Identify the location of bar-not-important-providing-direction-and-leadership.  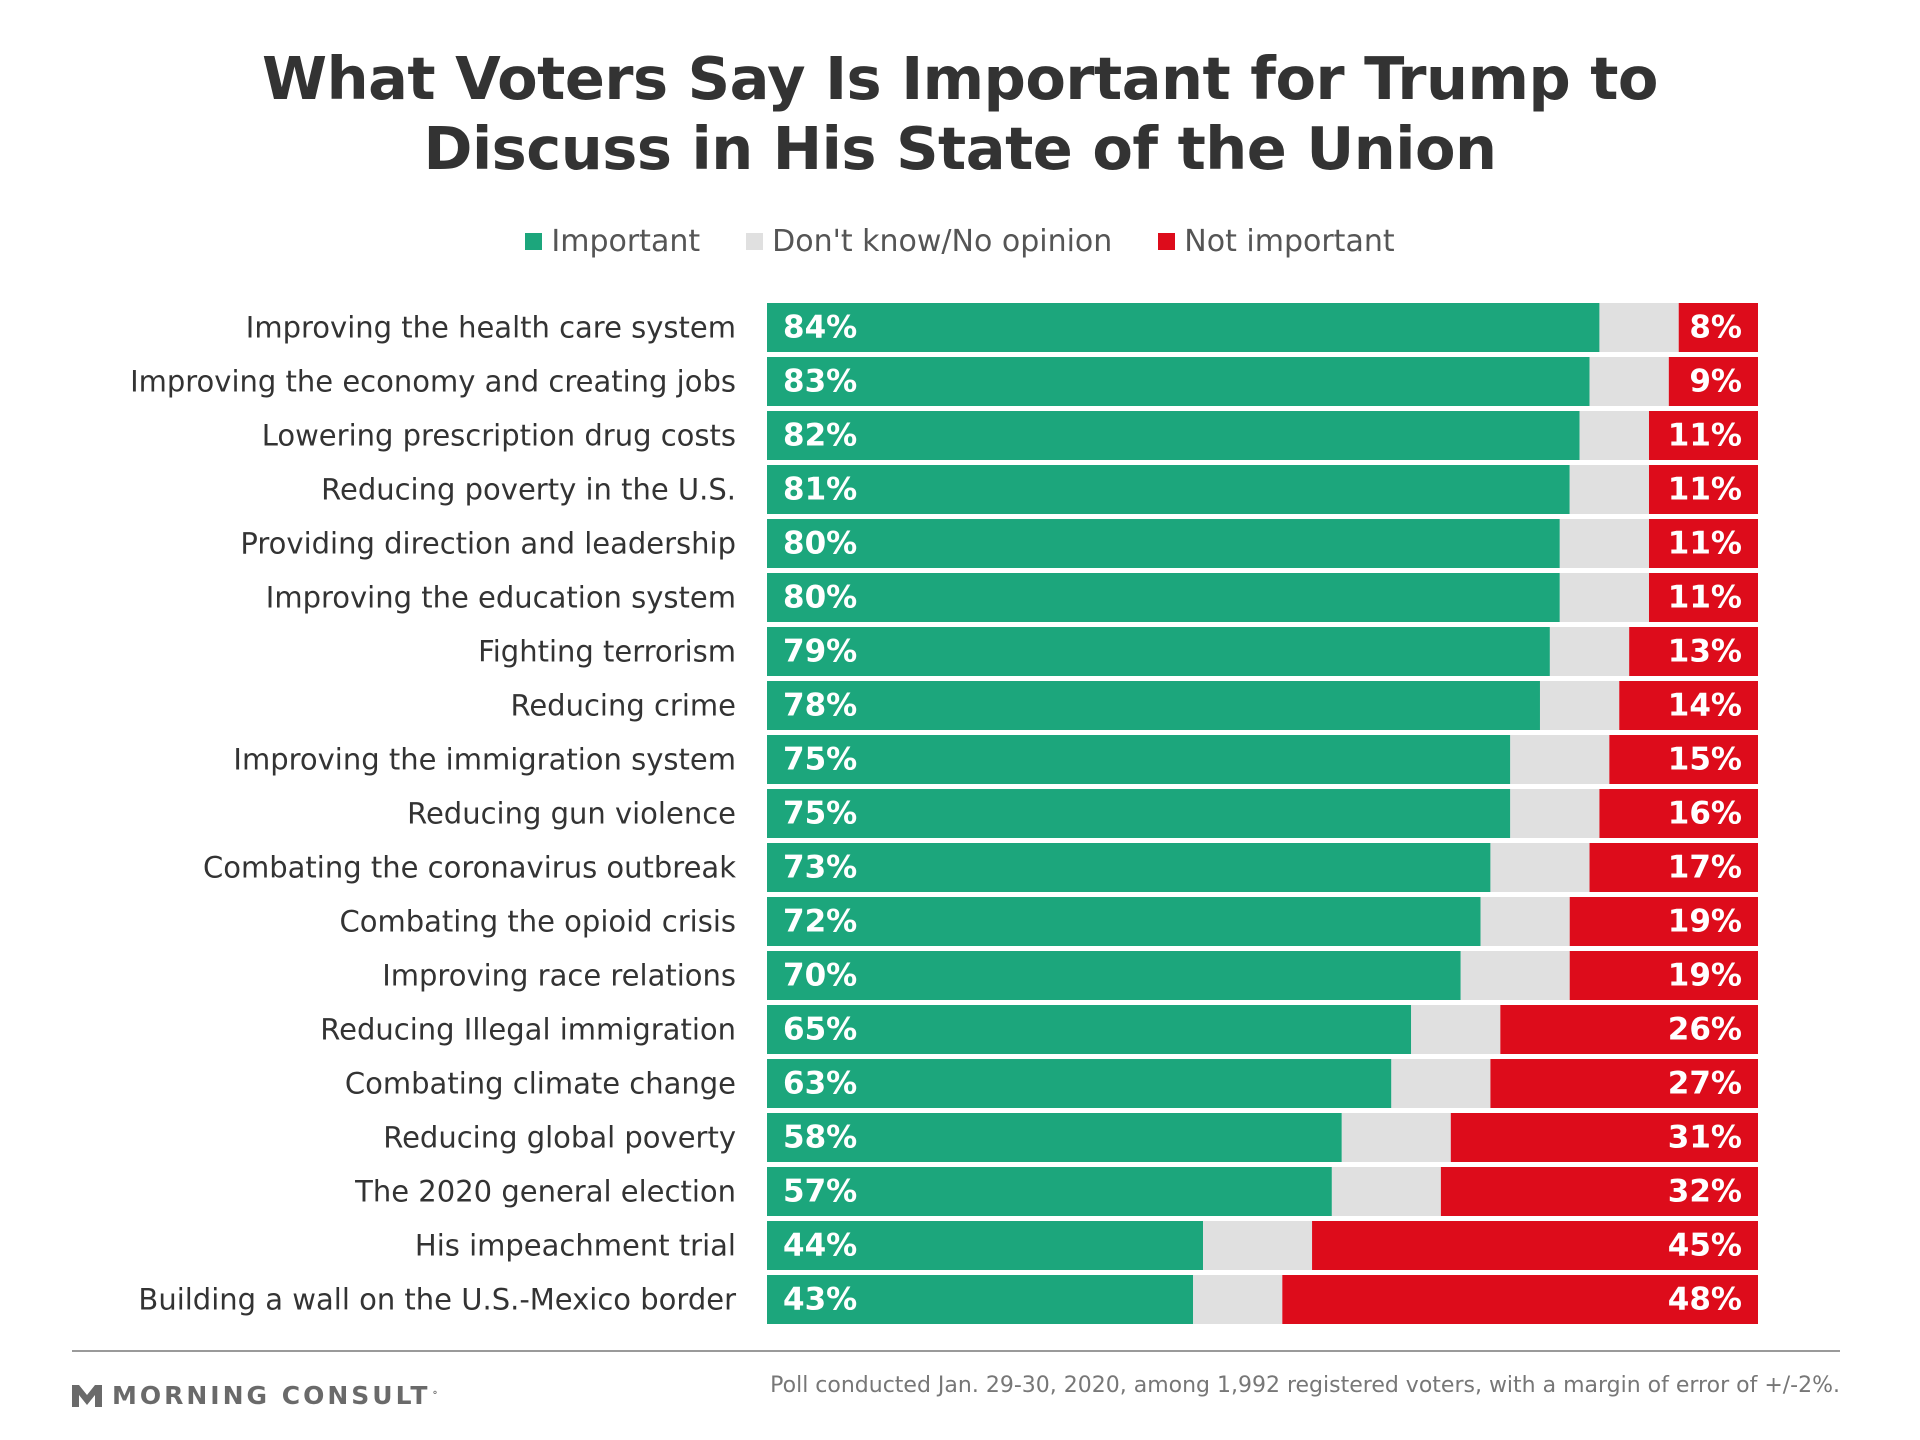
(1703, 543).